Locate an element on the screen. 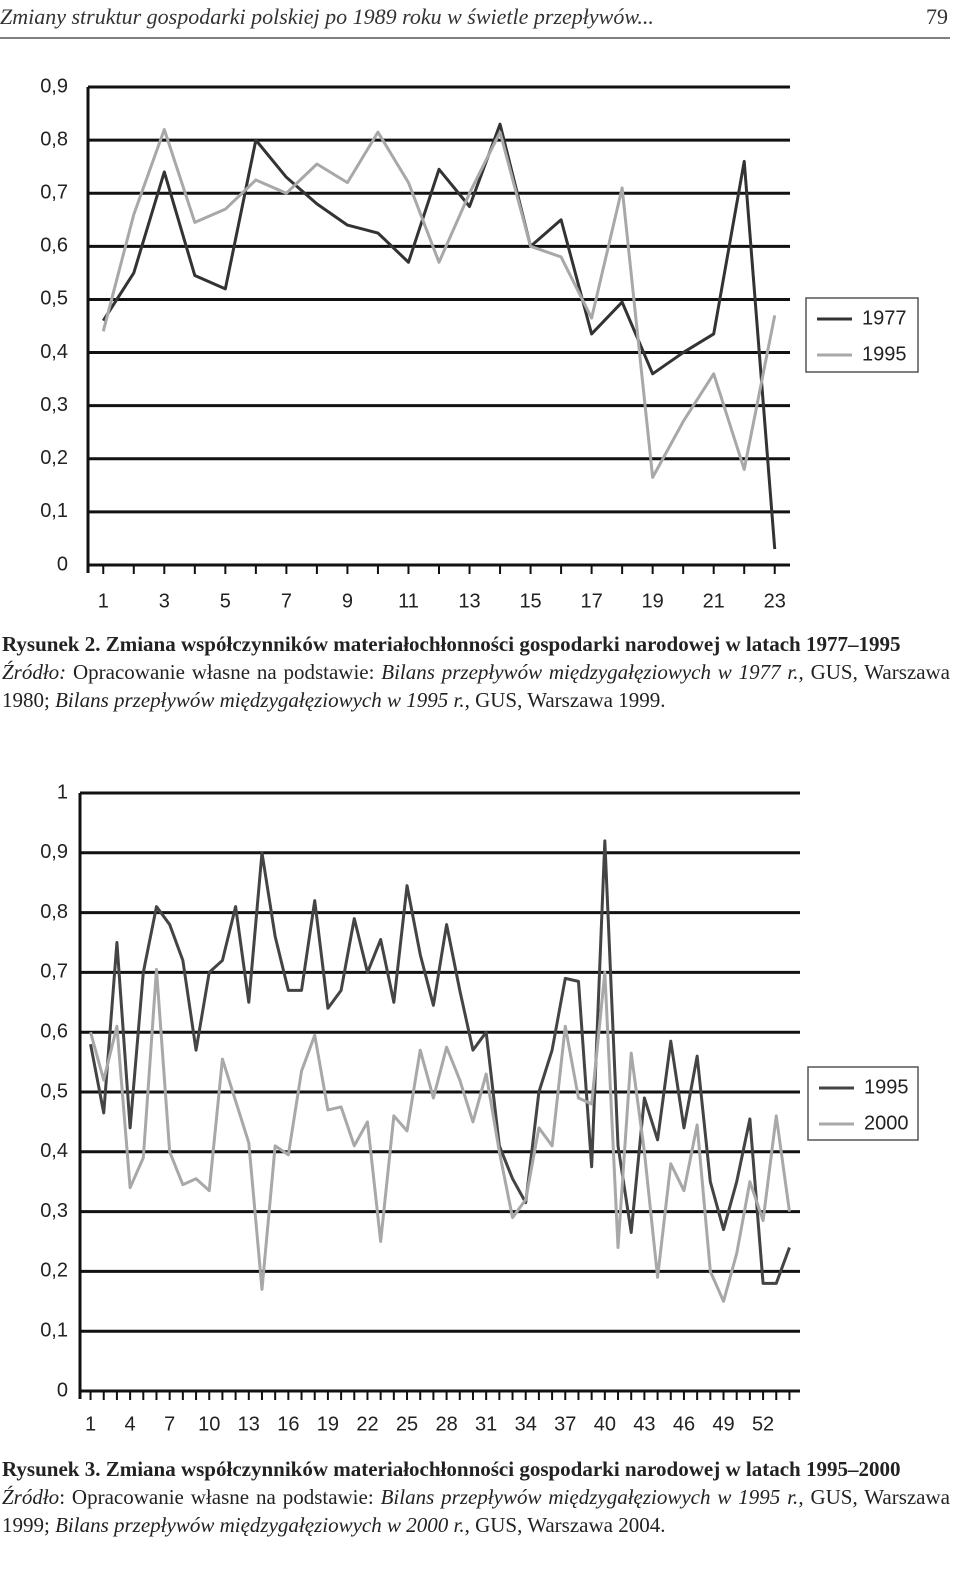 This screenshot has width=960, height=1576. x-tick-label: 15 is located at coordinates (530, 601).